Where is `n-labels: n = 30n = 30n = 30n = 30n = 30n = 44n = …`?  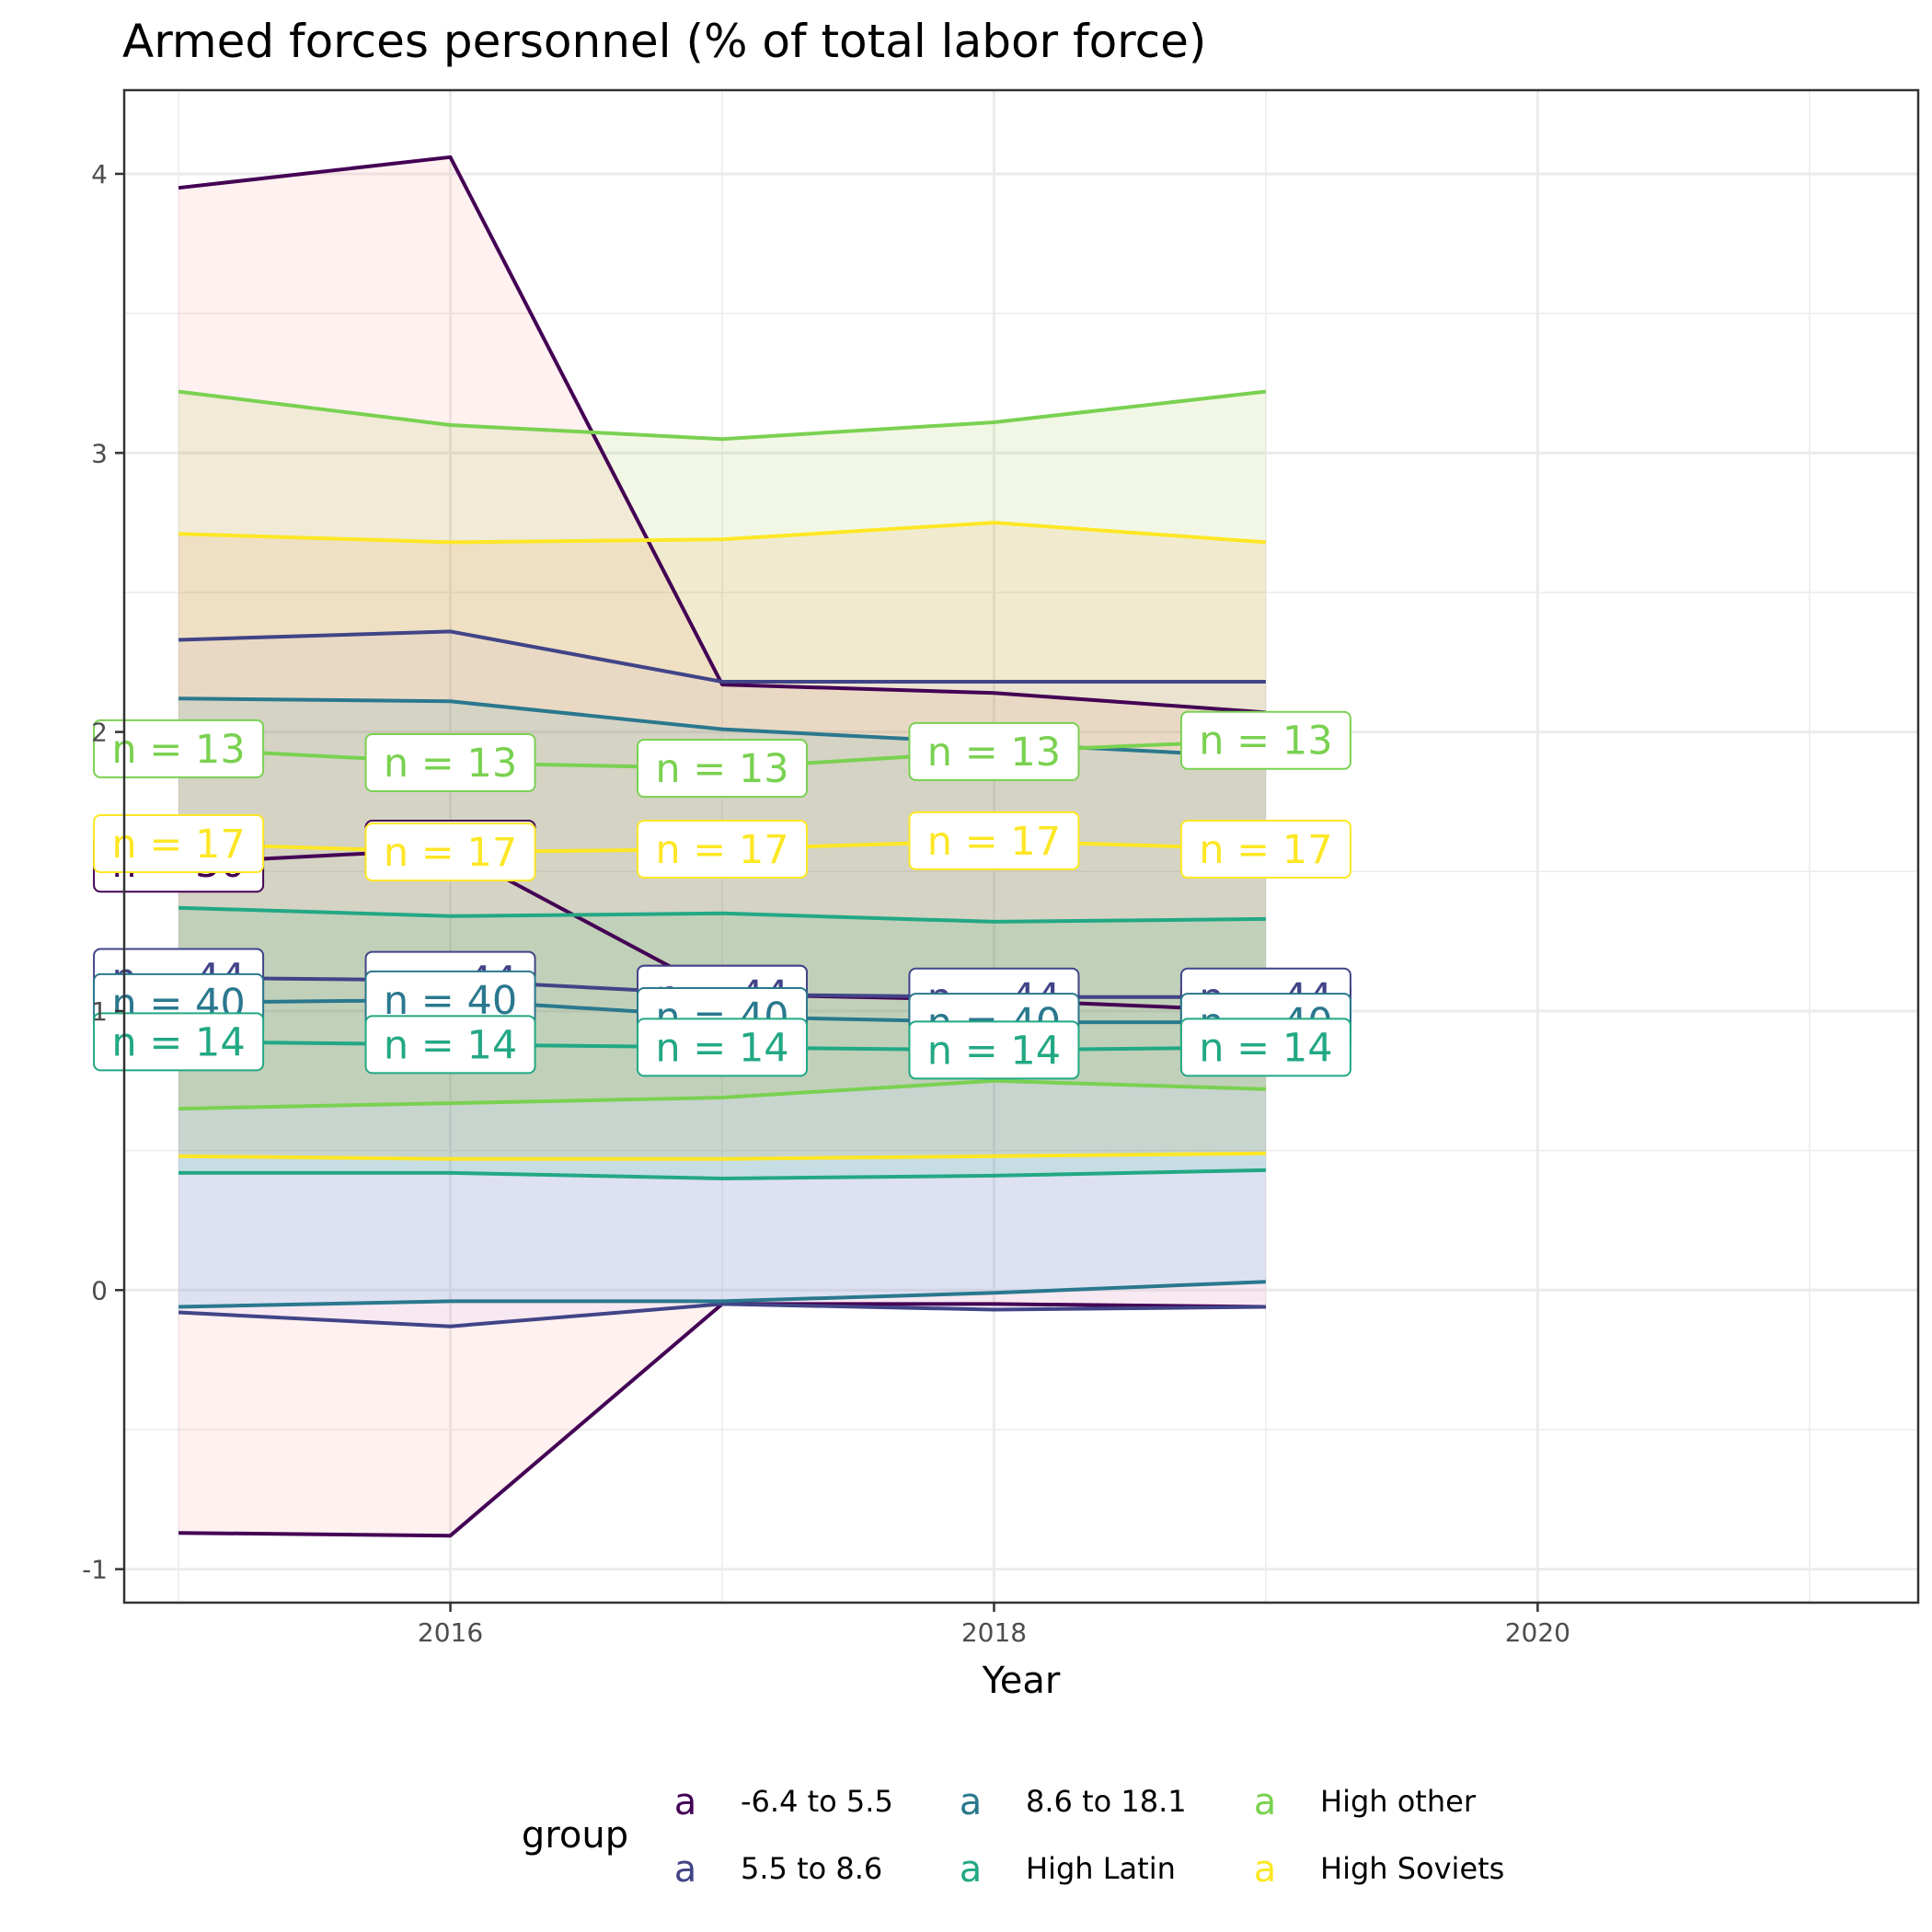
n-labels: n = 30n = 30n = 30n = 30n = 30n = 44n = … is located at coordinates (722, 895).